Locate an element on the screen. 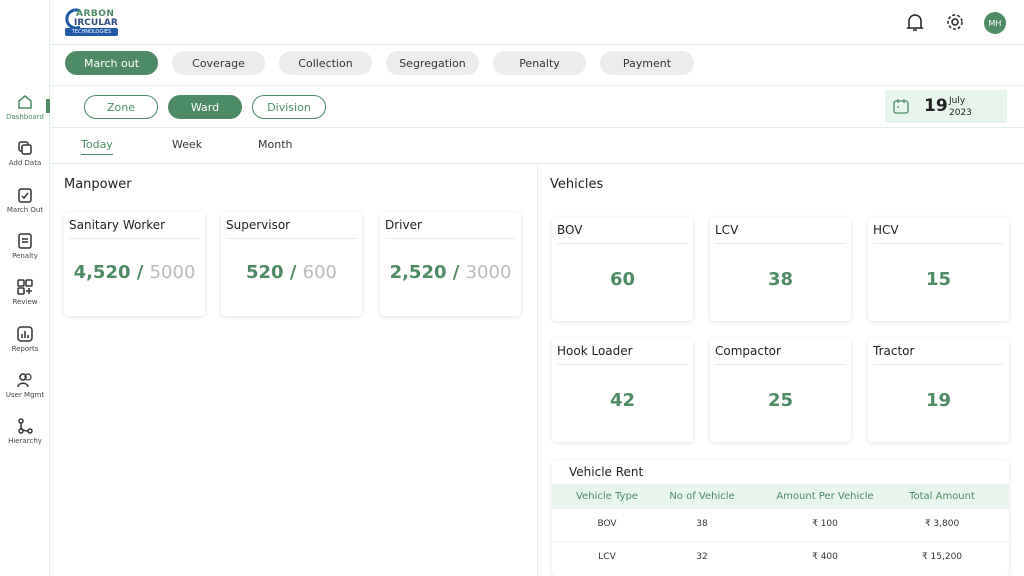 This screenshot has width=1024, height=576. total: 5000 is located at coordinates (172, 272).